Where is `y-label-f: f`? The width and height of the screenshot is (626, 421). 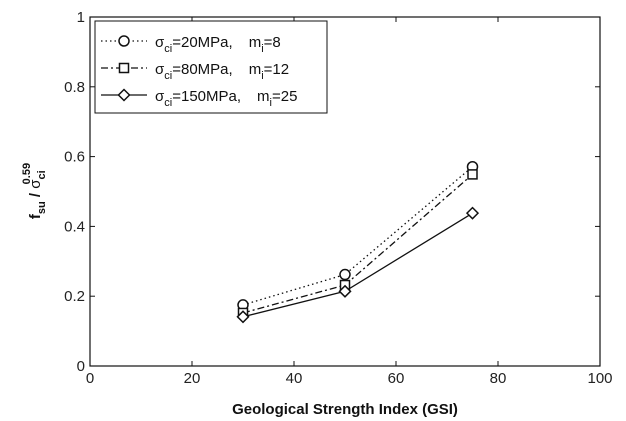
y-label-f: f is located at coordinates (35, 216).